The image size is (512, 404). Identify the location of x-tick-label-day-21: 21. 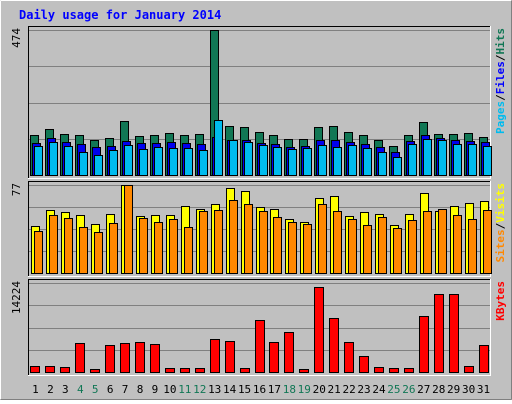
(334, 389).